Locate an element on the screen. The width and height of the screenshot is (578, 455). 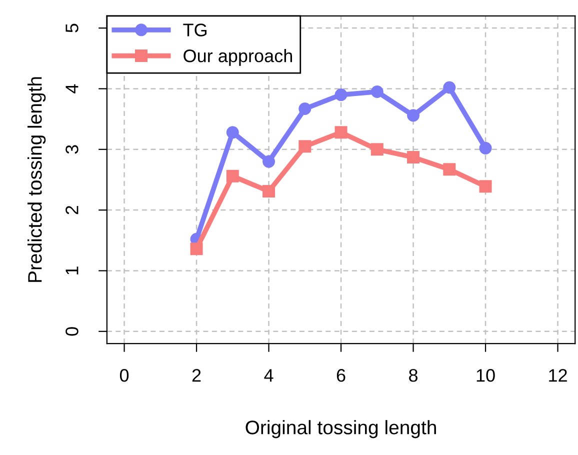
y-axis-title: Predicted tossing length is located at coordinates (37, 179).